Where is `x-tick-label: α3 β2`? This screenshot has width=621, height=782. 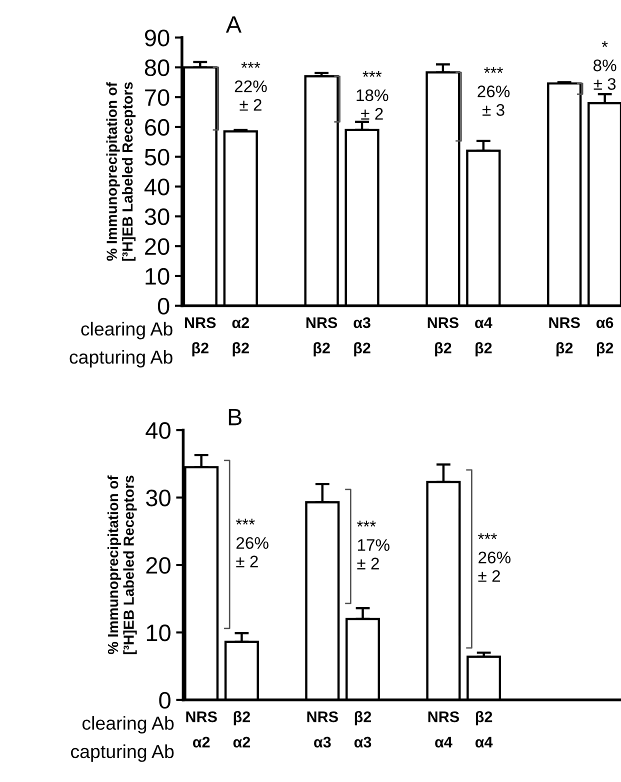
x-tick-label: α3 β2 is located at coordinates (362, 336).